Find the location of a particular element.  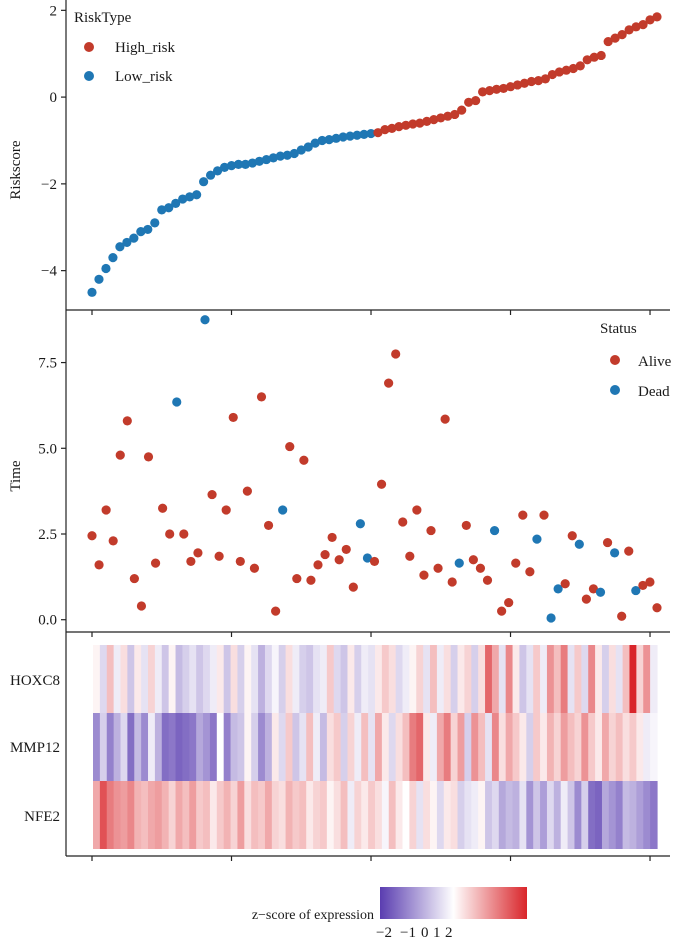

color-legend-tick-label: 1 is located at coordinates (437, 932).